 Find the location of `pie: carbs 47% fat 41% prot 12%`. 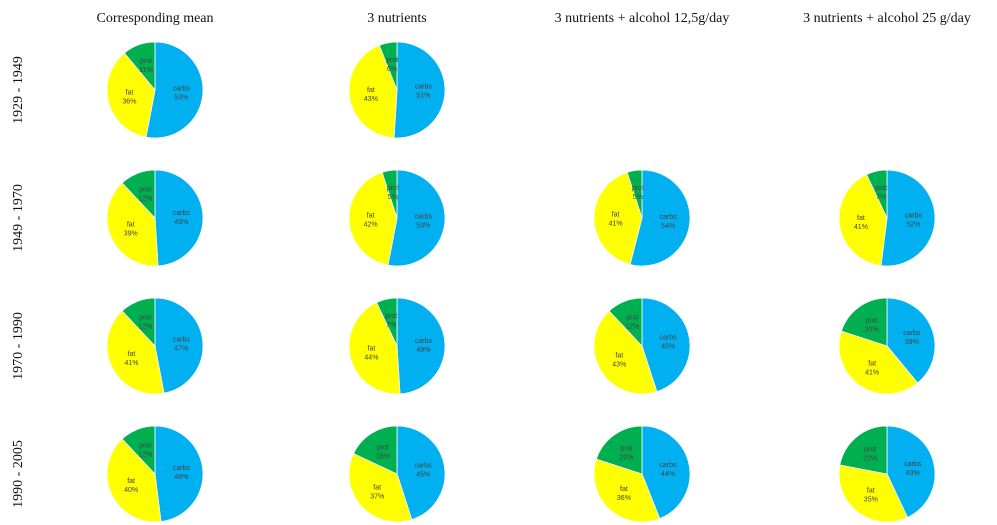

pie: carbs 47% fat 41% prot 12% is located at coordinates (155, 346).